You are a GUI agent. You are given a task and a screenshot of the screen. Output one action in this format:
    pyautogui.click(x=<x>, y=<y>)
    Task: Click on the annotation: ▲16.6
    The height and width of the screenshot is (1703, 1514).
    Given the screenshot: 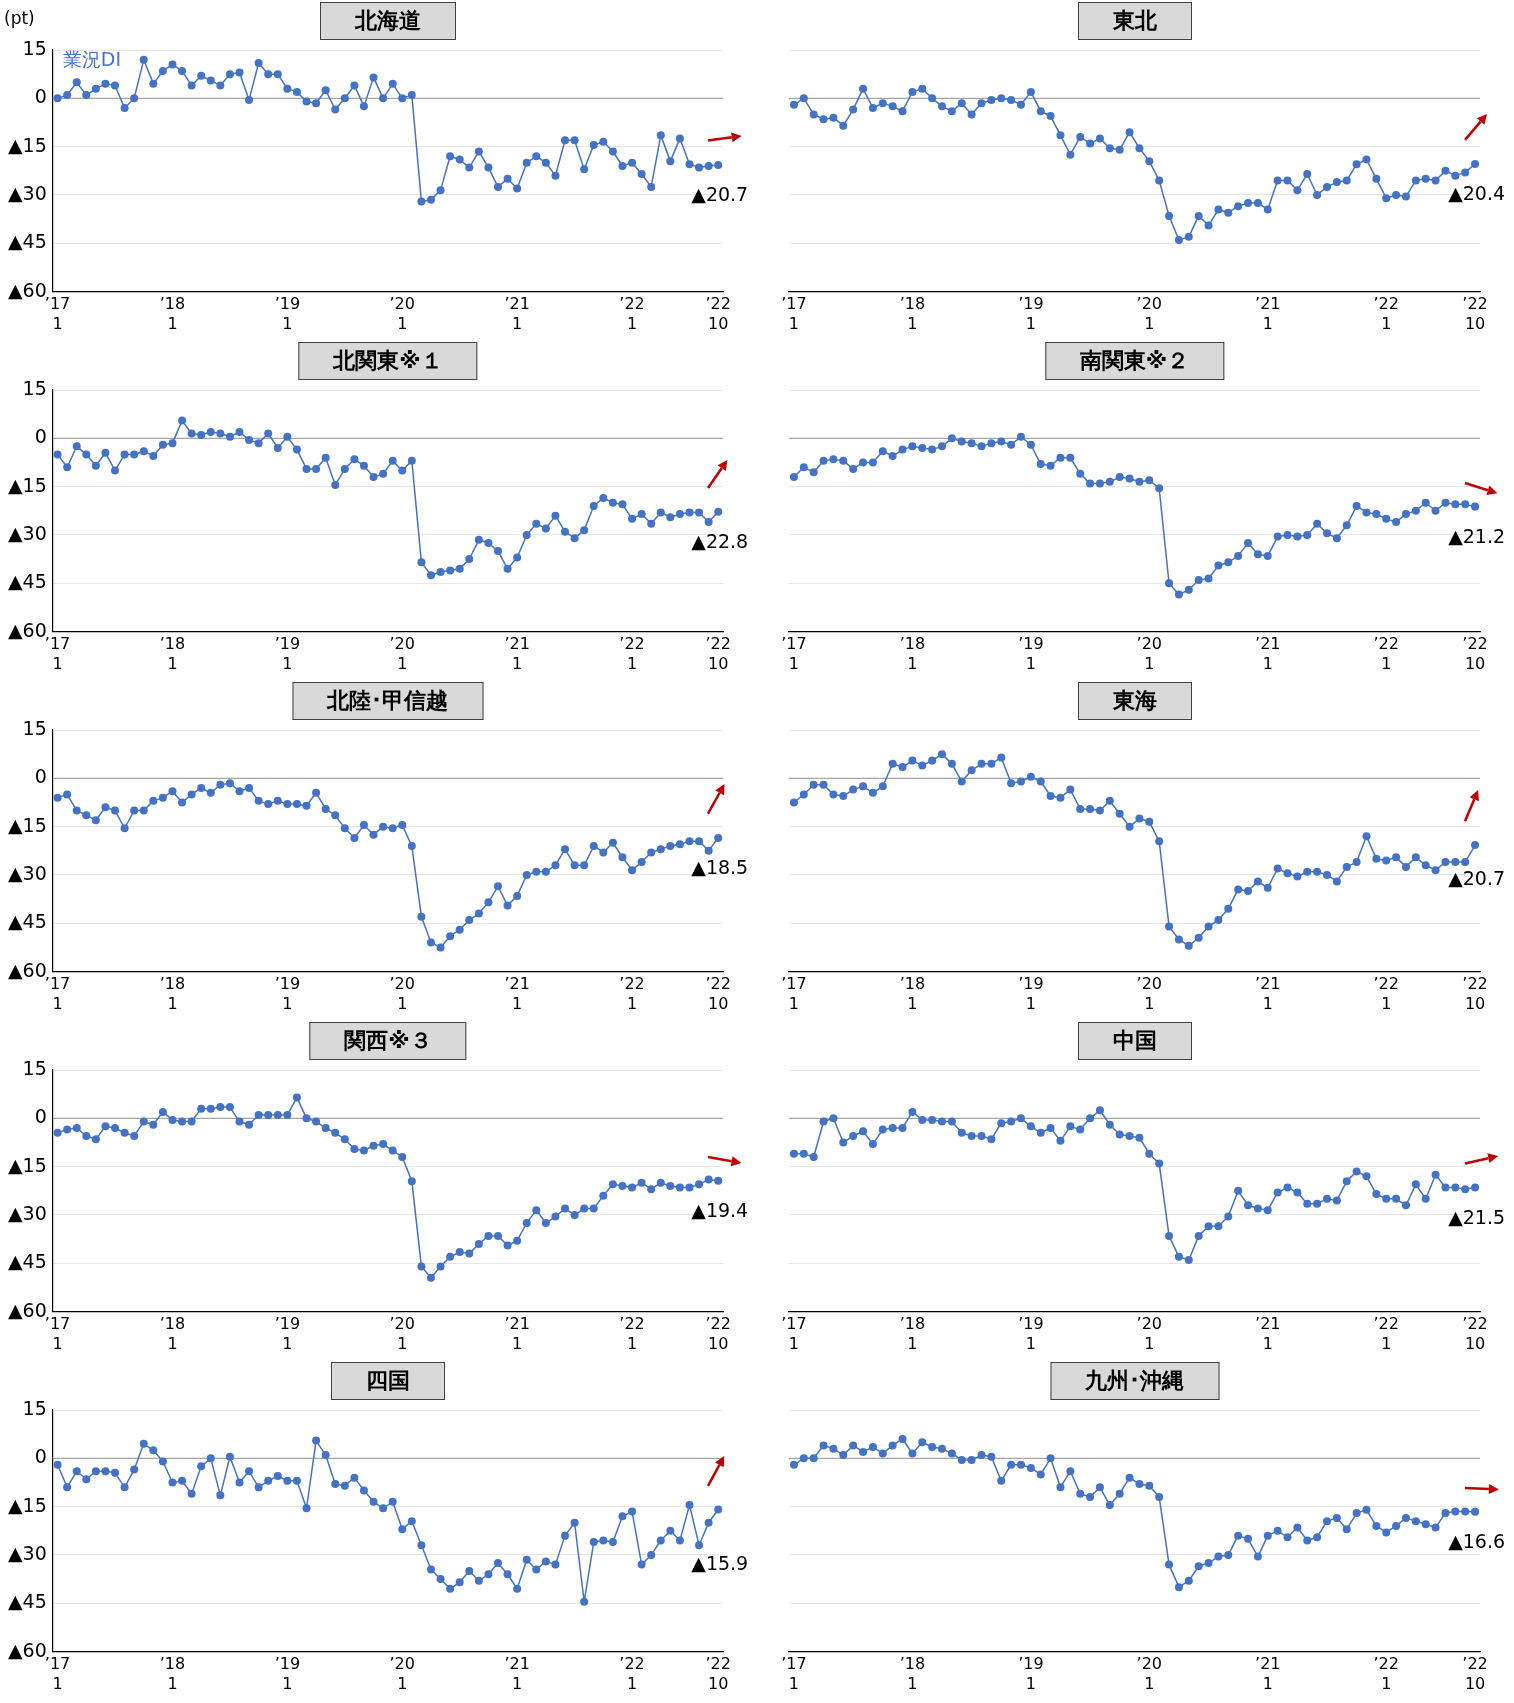 What is the action you would take?
    pyautogui.click(x=1477, y=1540)
    